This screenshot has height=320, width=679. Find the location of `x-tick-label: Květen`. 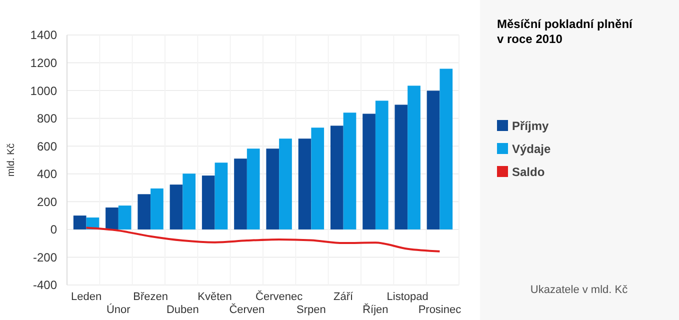

x-tick-label: Květen is located at coordinates (215, 297).